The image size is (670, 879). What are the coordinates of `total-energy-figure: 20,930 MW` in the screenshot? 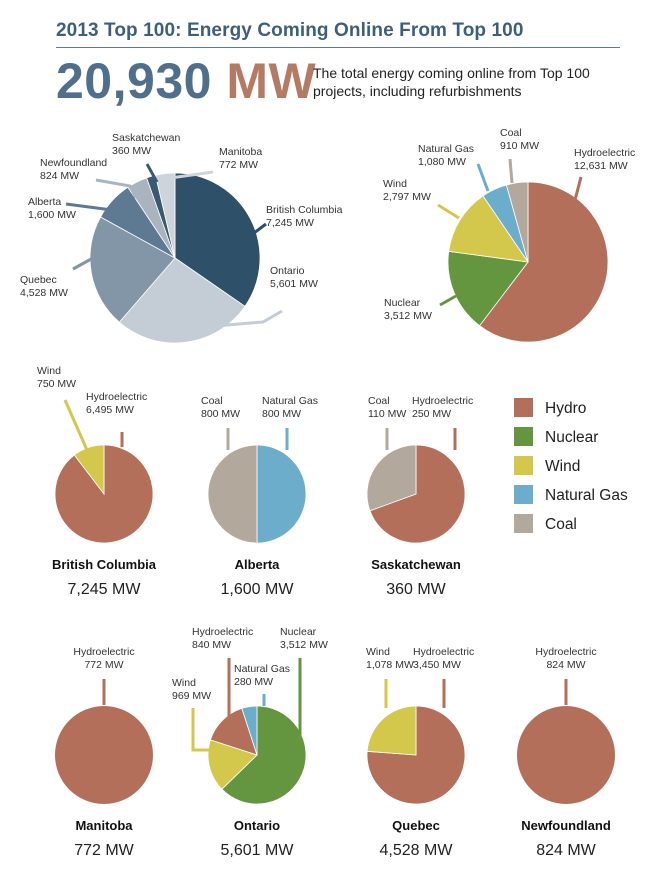 It's located at (186, 81).